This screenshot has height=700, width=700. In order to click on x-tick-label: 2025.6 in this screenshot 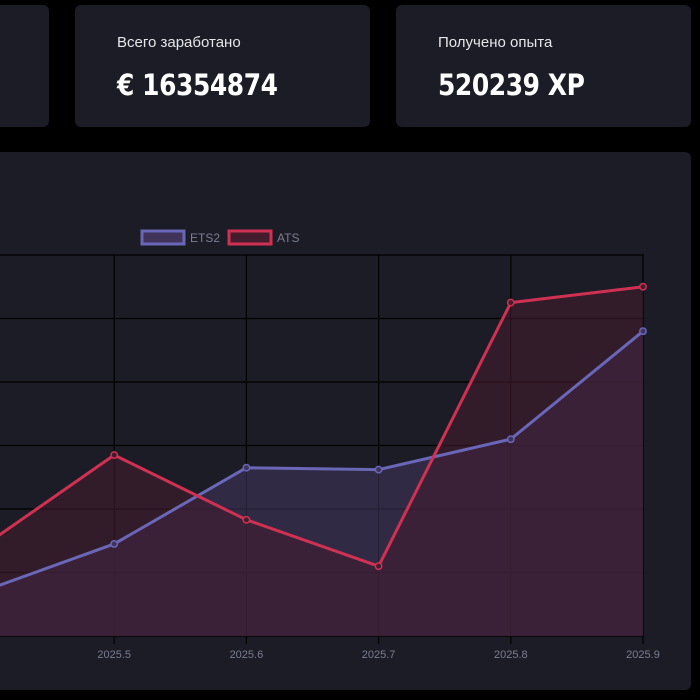, I will do `click(247, 655)`.